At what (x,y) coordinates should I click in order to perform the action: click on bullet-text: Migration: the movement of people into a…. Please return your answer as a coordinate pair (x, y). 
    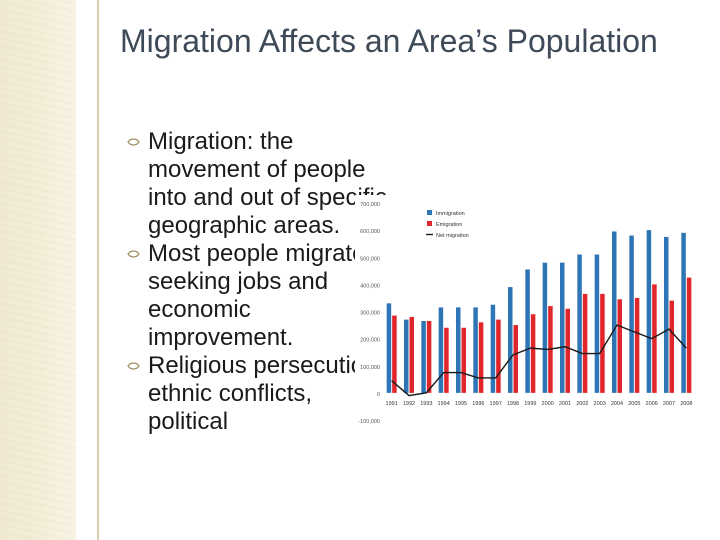
    Looking at the image, I should click on (267, 183).